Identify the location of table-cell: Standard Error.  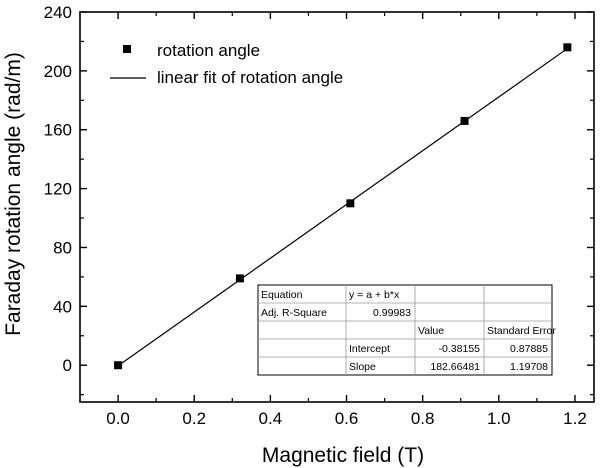
(521, 331).